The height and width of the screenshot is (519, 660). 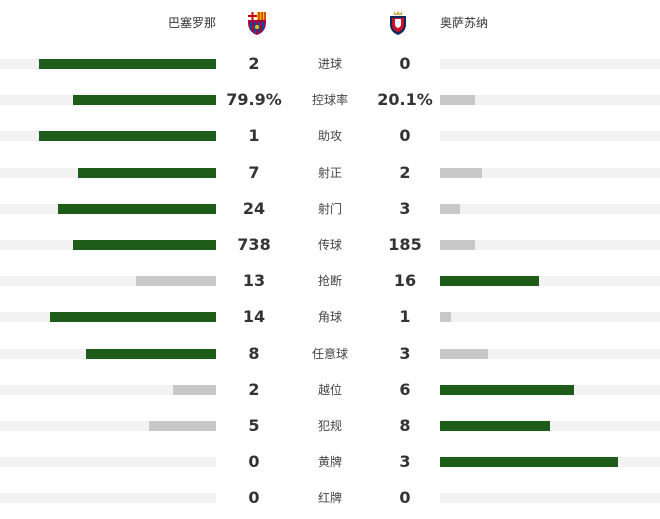 What do you see at coordinates (254, 353) in the screenshot?
I see `home-value: 8` at bounding box center [254, 353].